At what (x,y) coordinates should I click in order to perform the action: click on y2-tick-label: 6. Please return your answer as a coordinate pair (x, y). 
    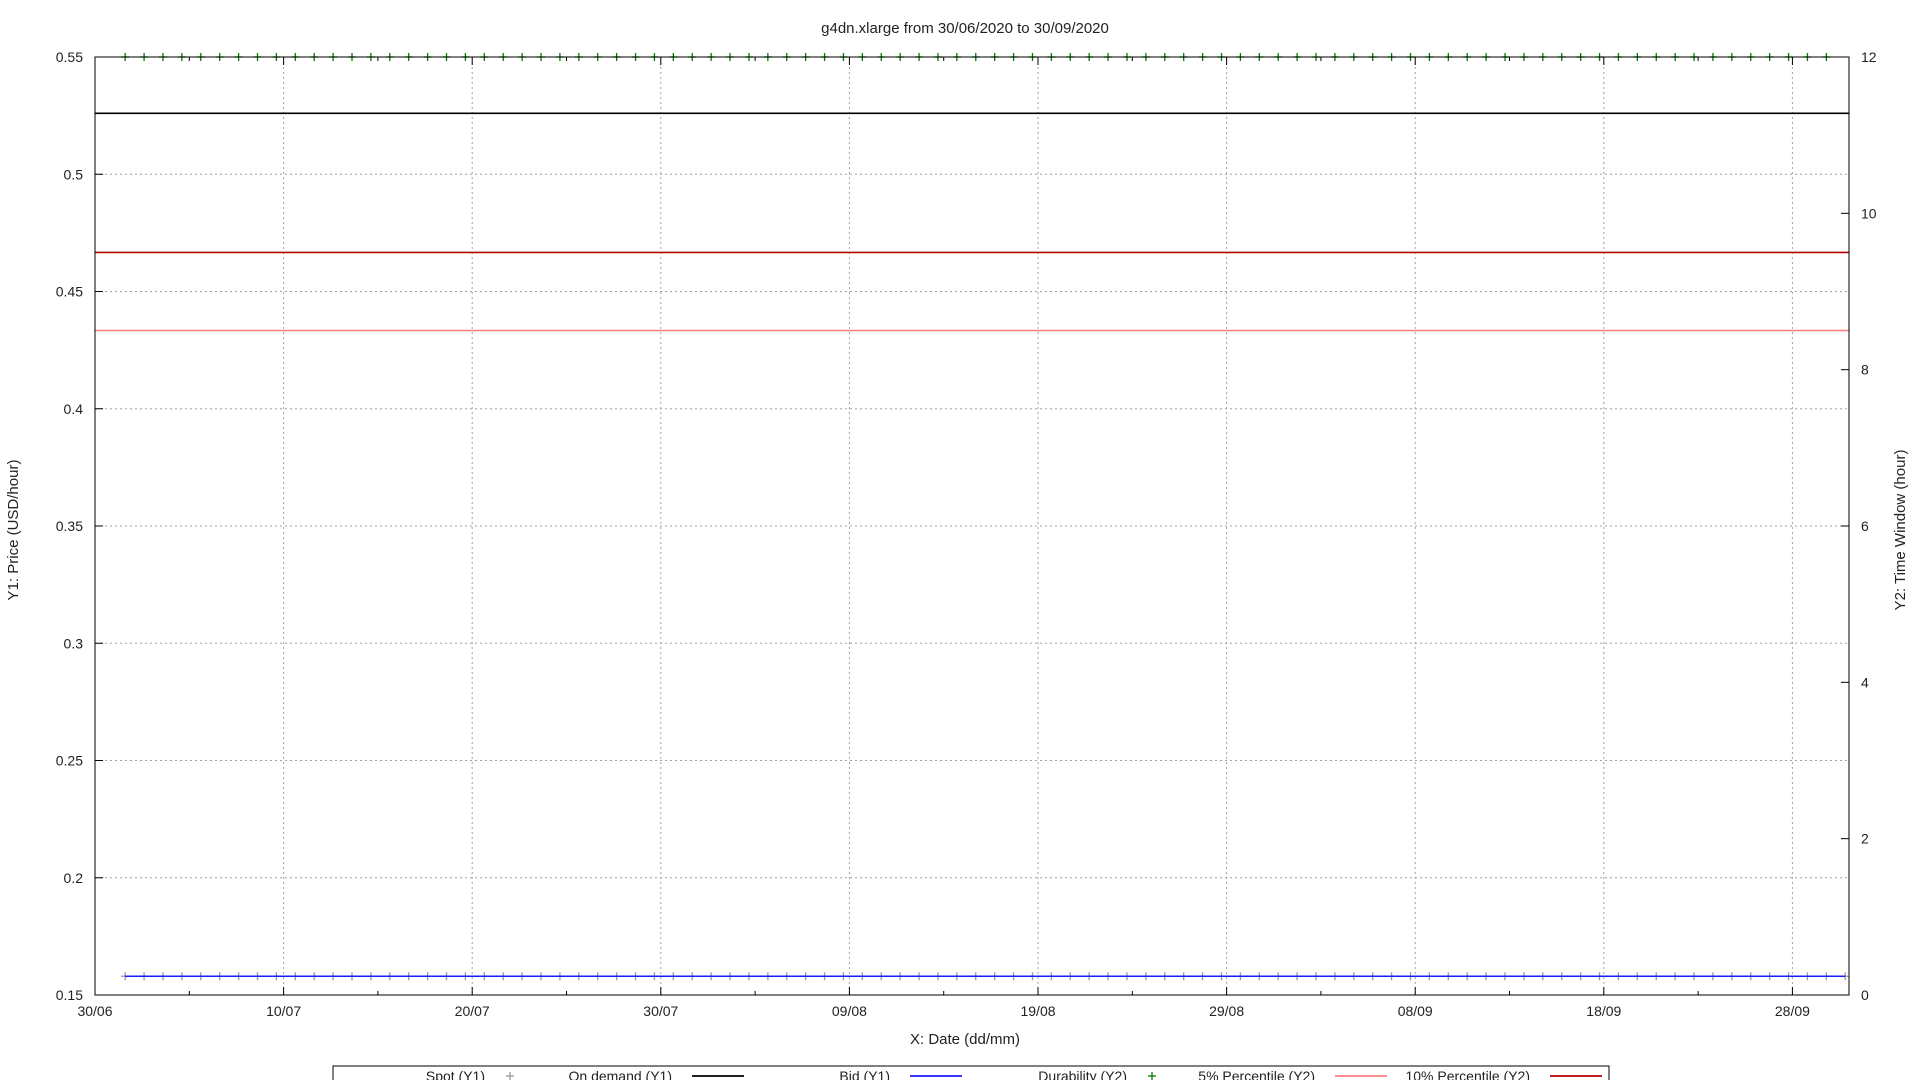
    Looking at the image, I should click on (1865, 526).